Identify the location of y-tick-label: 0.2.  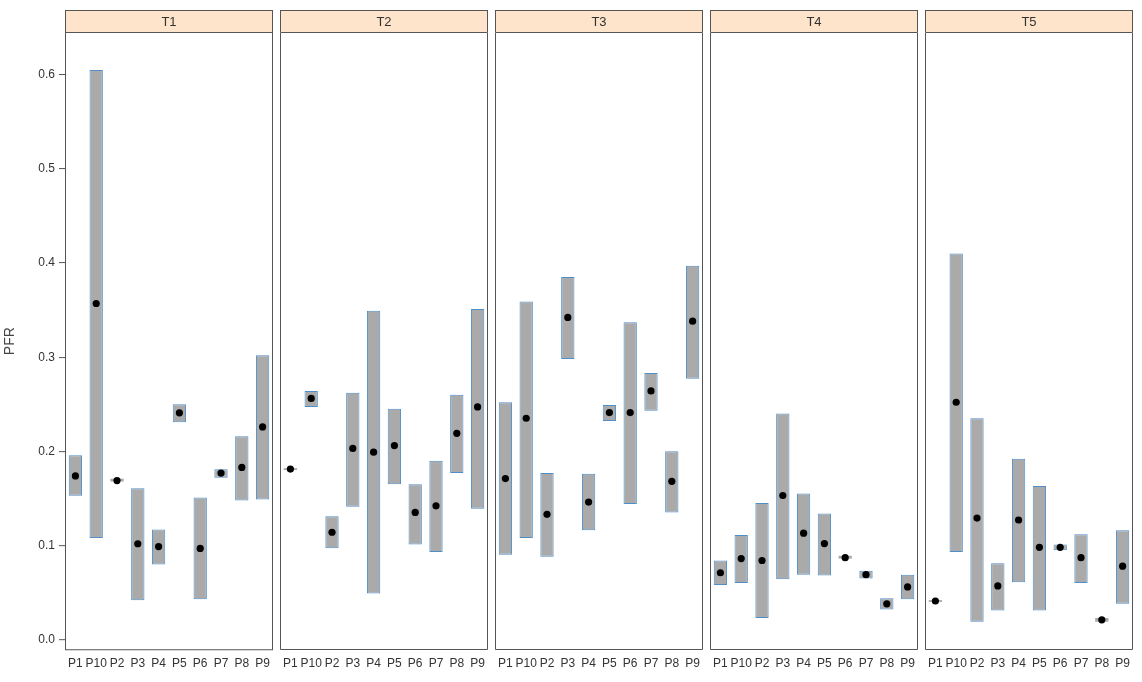
(47, 450).